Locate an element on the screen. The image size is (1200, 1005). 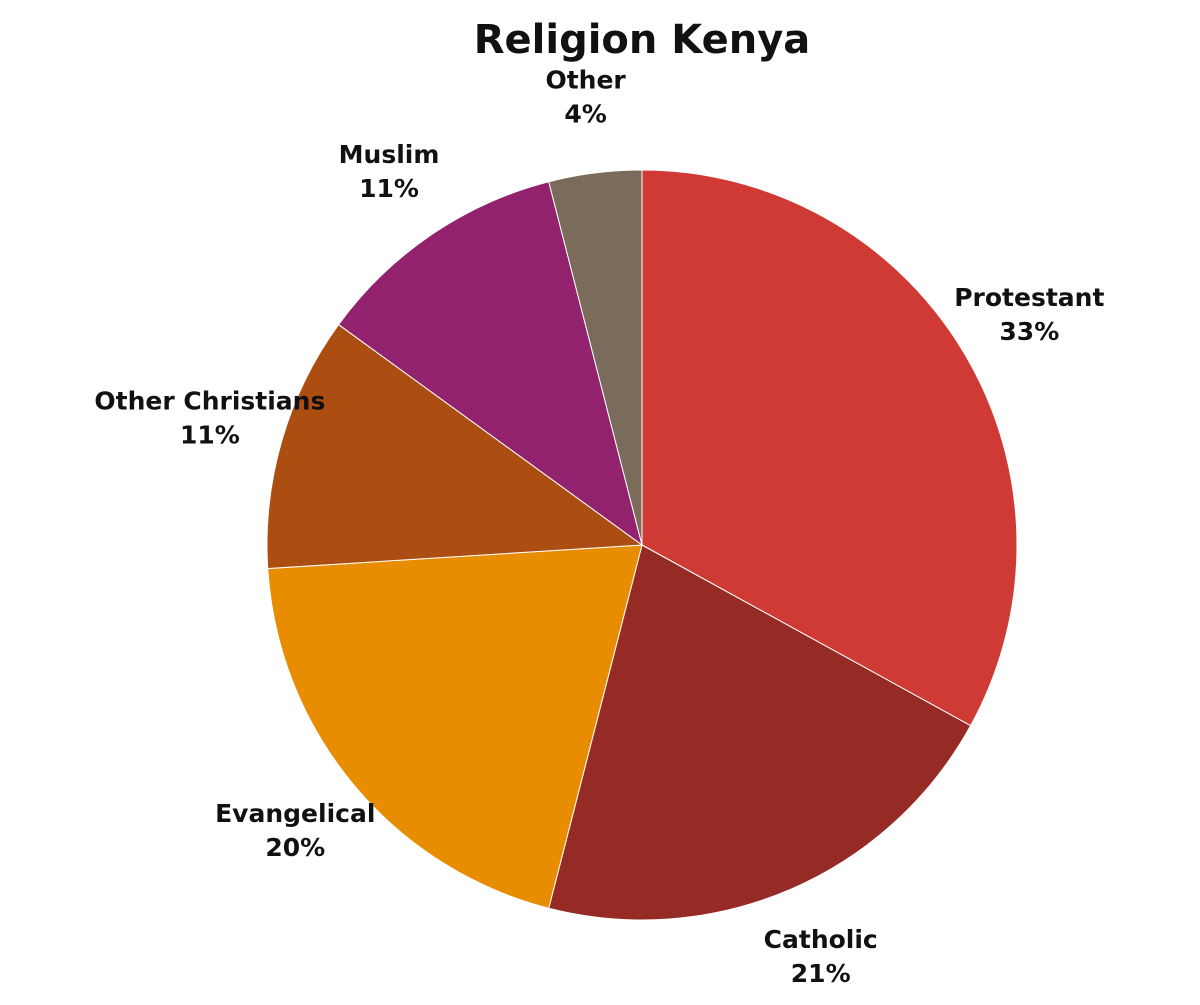
slice-label: Evangelical is located at coordinates (295, 813).